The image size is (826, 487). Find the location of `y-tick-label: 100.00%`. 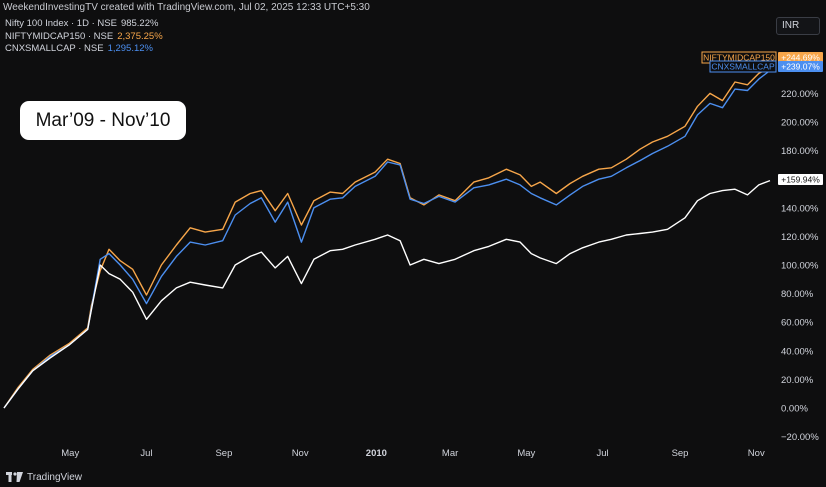

y-tick-label: 100.00% is located at coordinates (800, 266).